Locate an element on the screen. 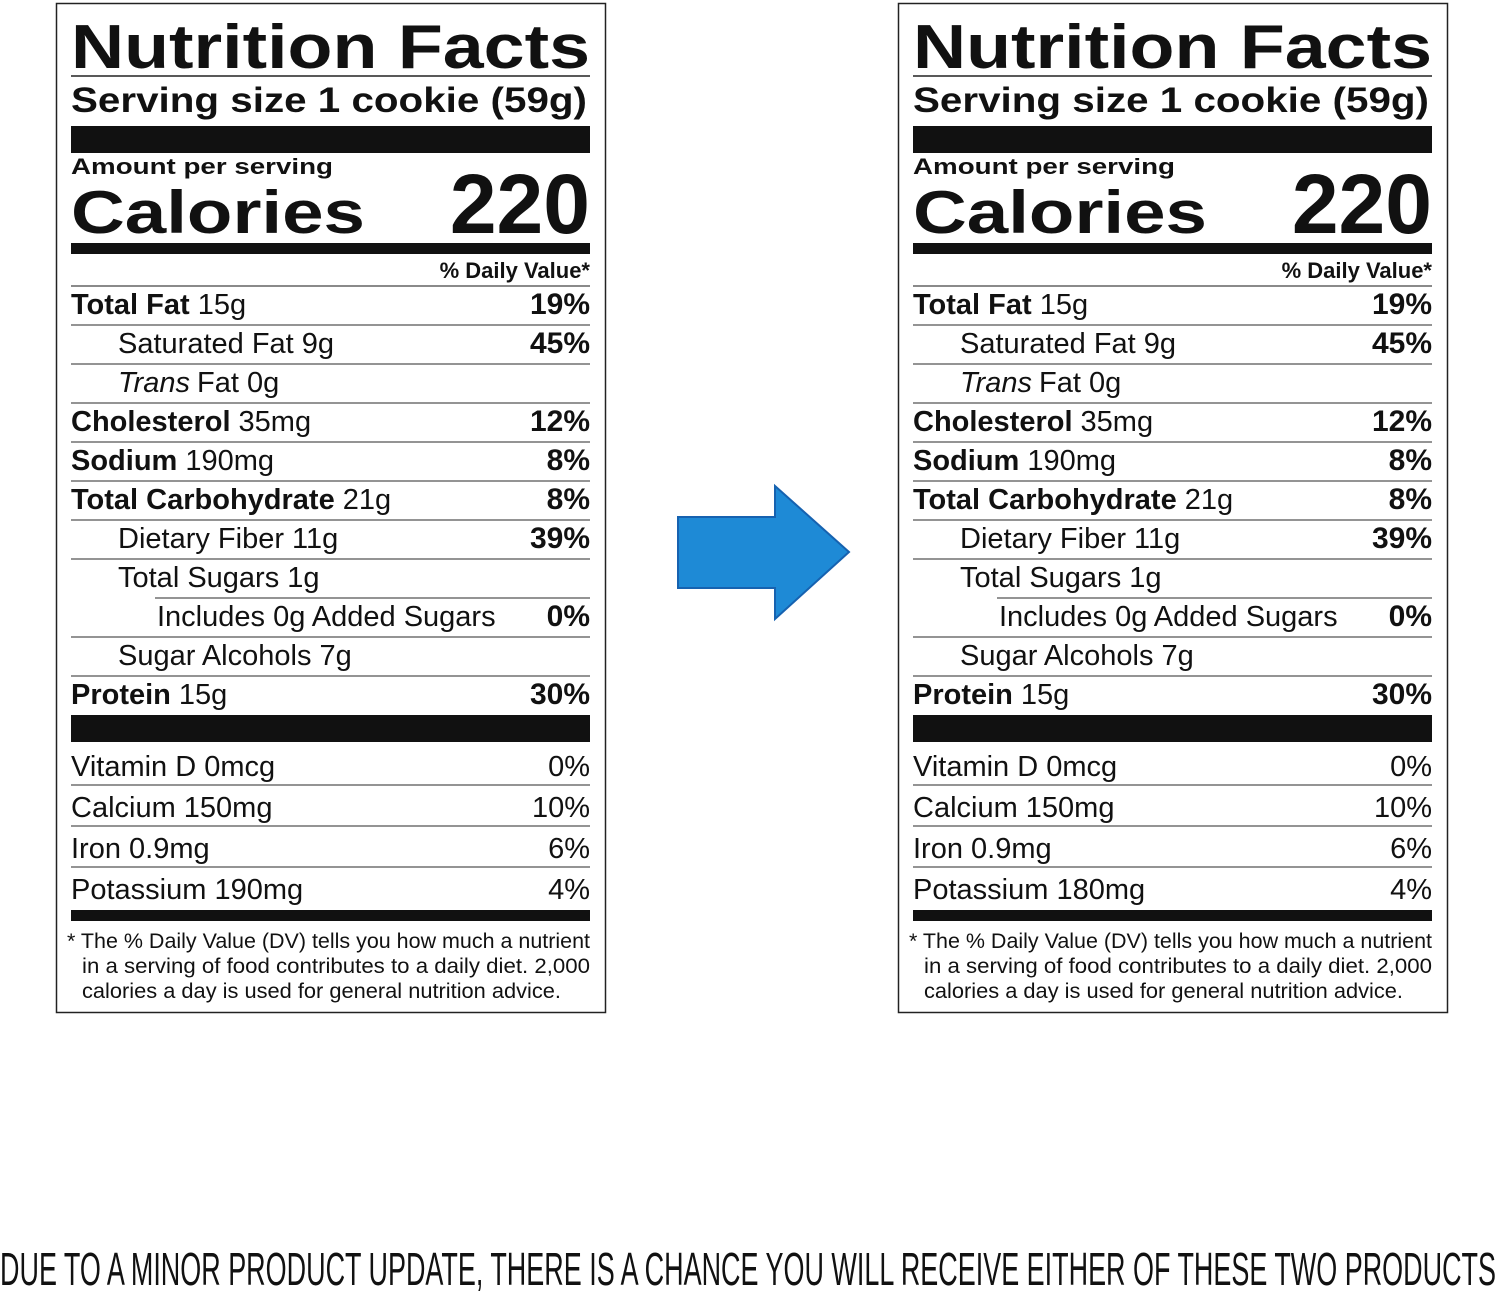 The height and width of the screenshot is (1292, 1500). vitamin-label: Potassium 190mg is located at coordinates (187, 890).